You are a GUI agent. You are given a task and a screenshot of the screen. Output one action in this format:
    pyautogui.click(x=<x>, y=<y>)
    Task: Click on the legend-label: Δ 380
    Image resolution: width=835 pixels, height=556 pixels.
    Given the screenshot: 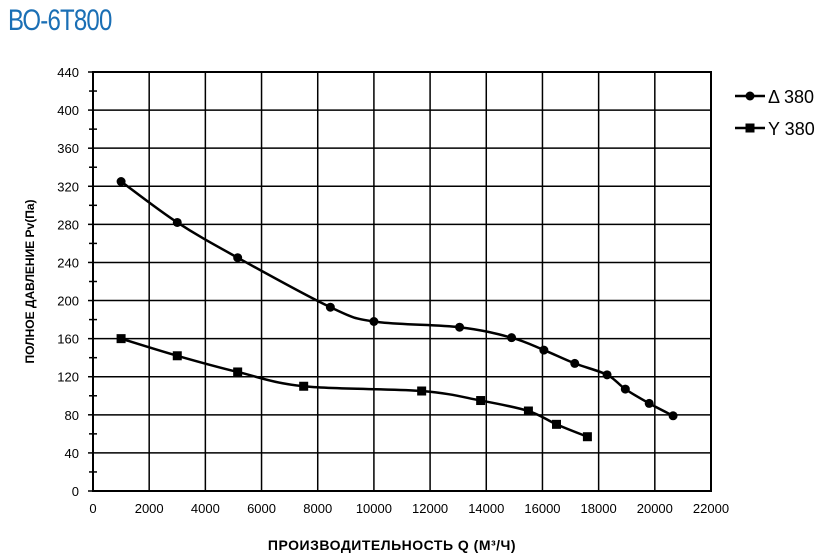 What is the action you would take?
    pyautogui.click(x=791, y=97)
    